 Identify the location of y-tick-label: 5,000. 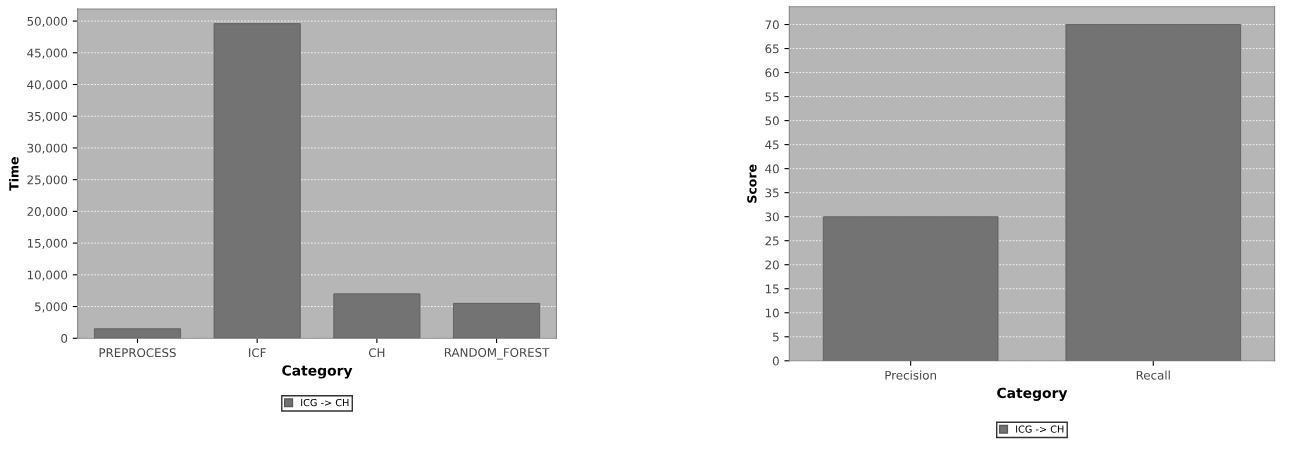
(51, 307).